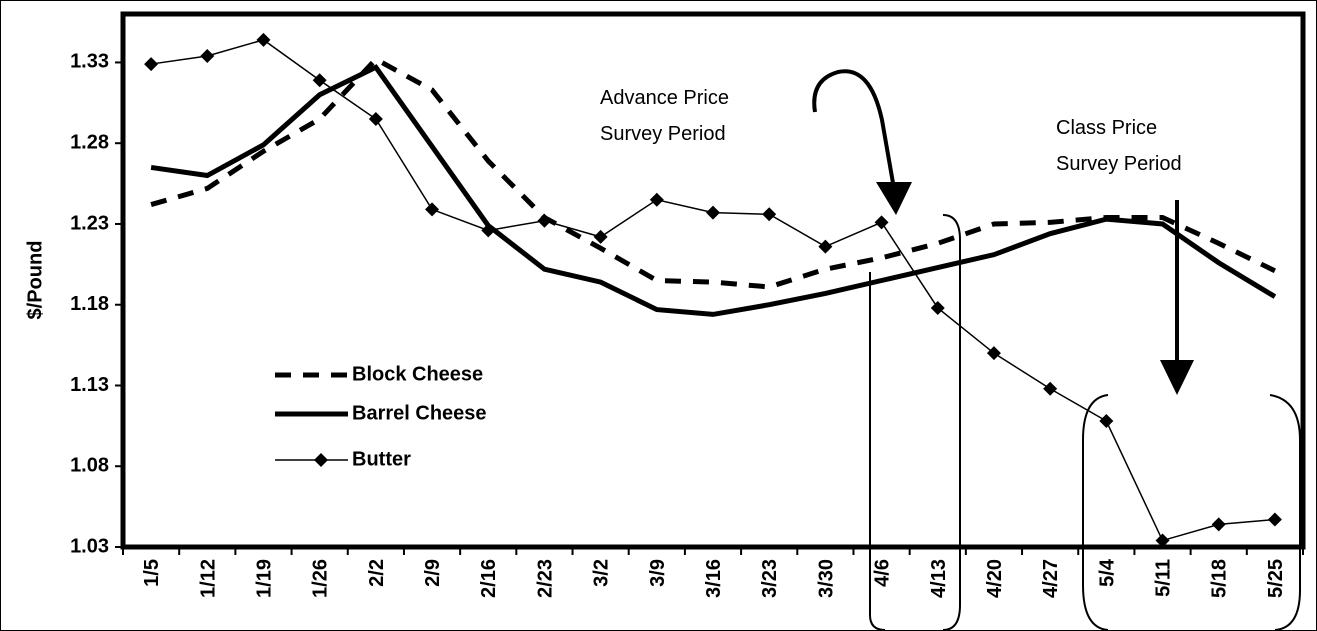  Describe the element at coordinates (264, 578) in the screenshot. I see `x-tick-label: 1/19` at that location.